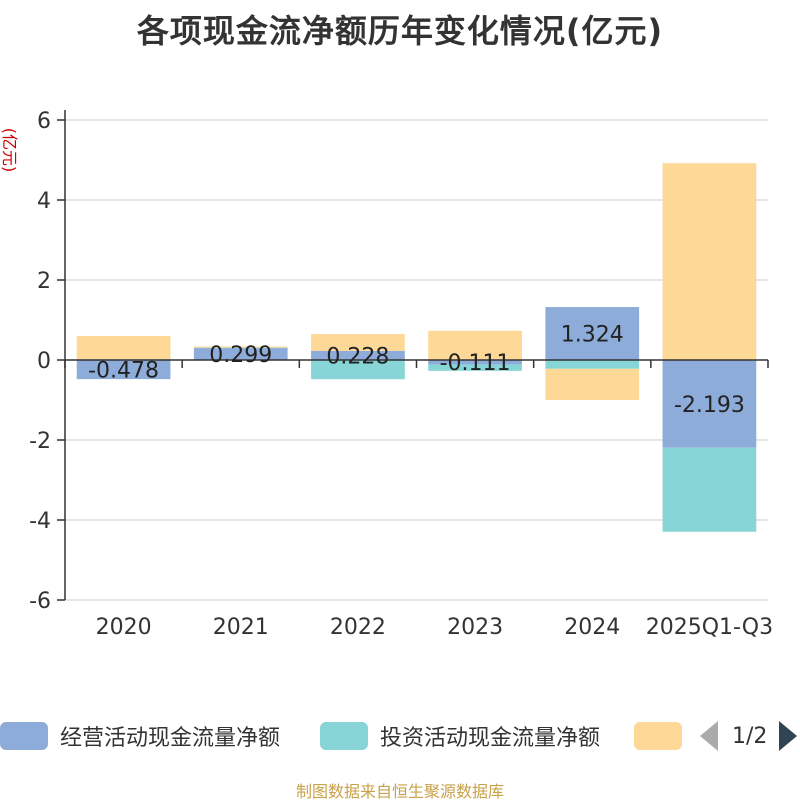  What do you see at coordinates (44, 281) in the screenshot?
I see `y-tick-label: 2` at bounding box center [44, 281].